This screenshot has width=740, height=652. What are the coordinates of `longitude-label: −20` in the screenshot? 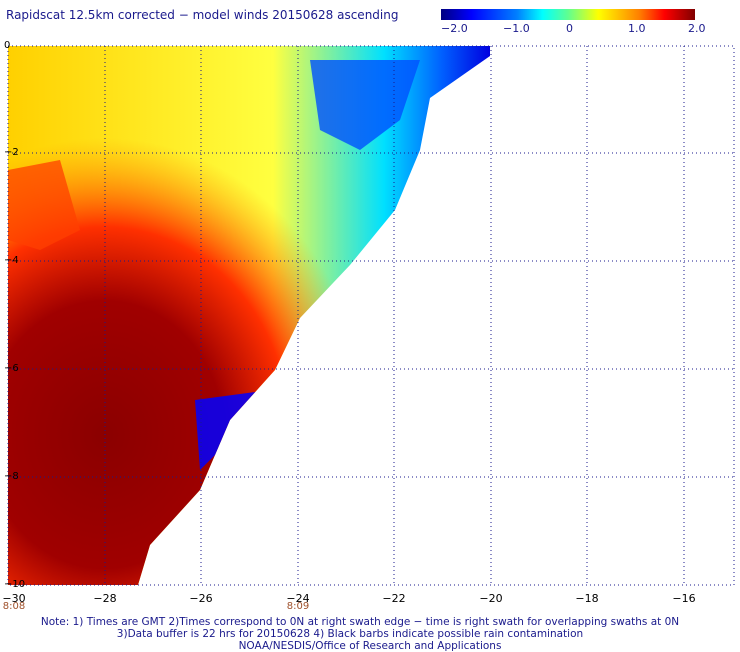 It's located at (491, 598).